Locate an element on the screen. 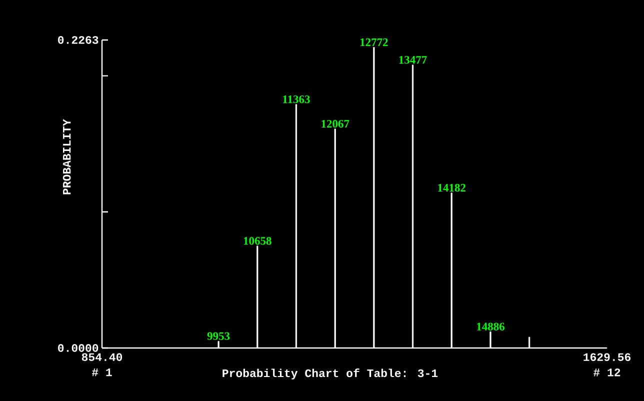 This screenshot has height=401, width=644. y-tick-label: 0.2263 is located at coordinates (78, 40).